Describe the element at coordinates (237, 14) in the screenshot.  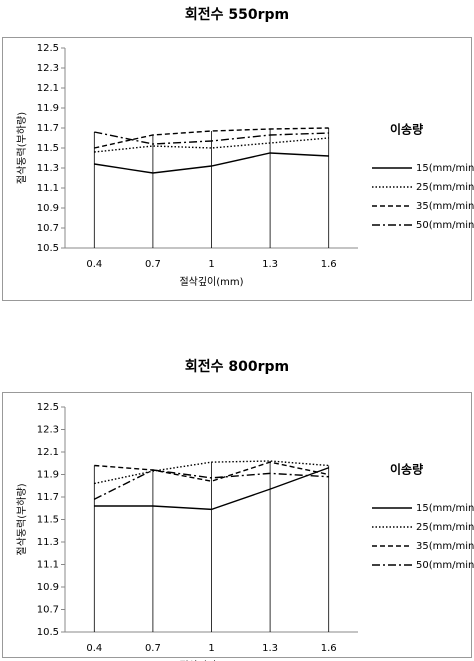
I see `chart-title: 회전수 550rpm` at that location.